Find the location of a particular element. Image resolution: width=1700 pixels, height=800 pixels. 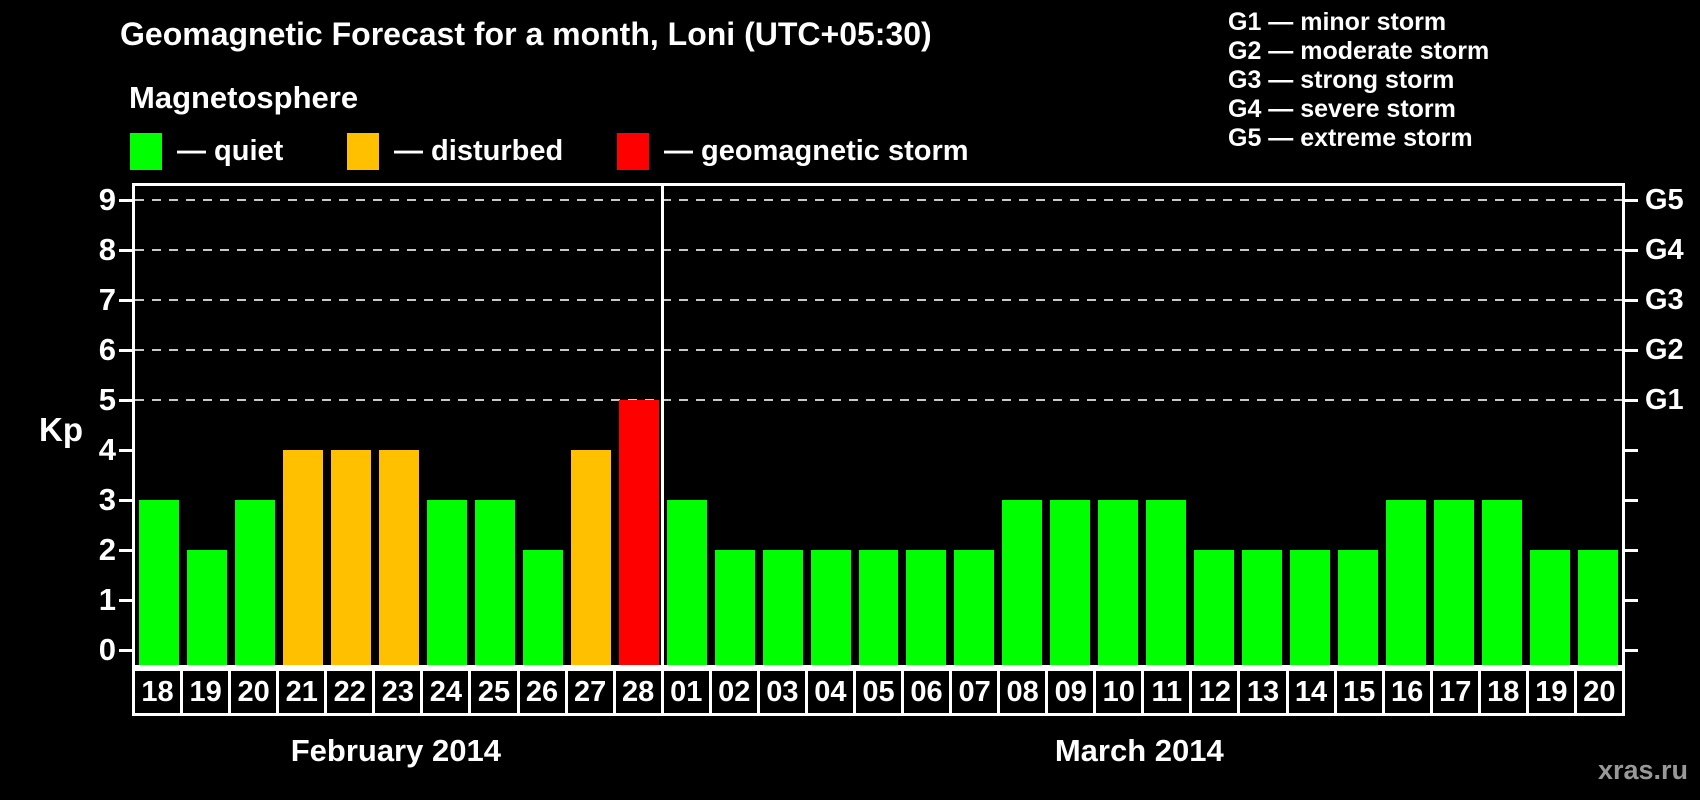

y-tick-label-5: 5 is located at coordinates (107, 399).